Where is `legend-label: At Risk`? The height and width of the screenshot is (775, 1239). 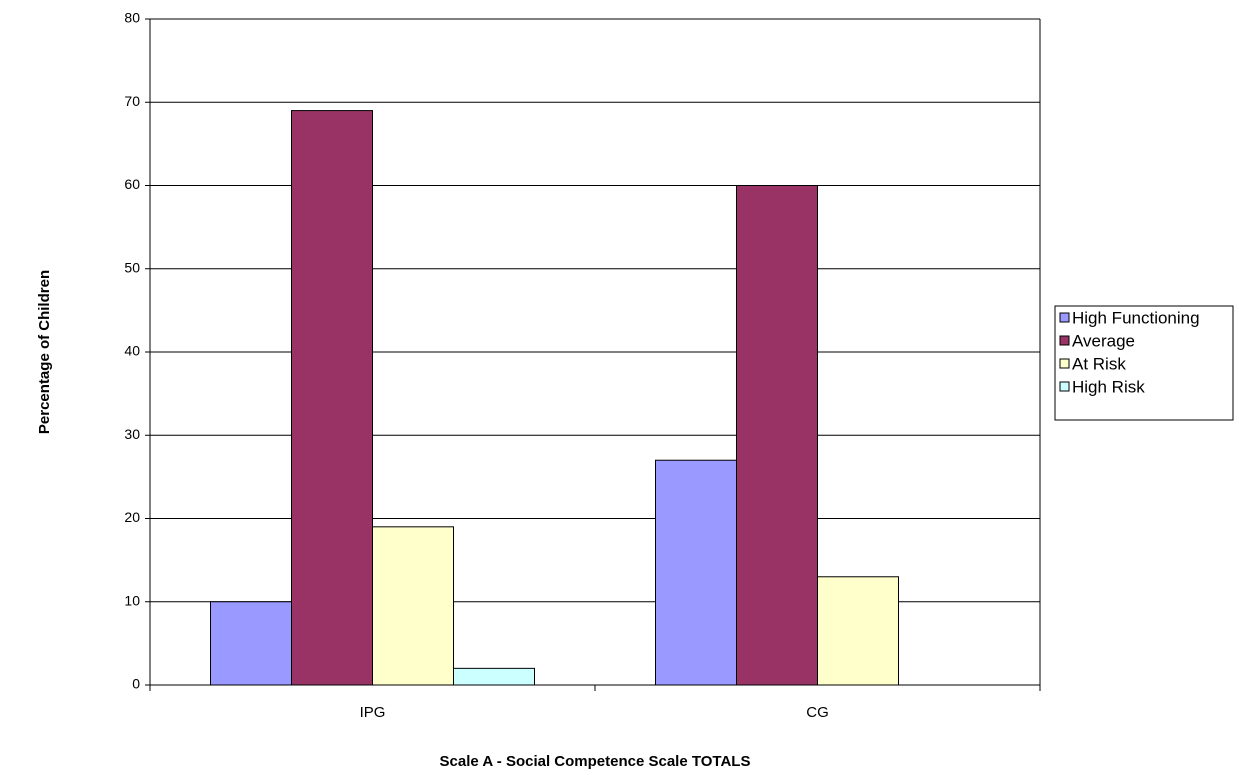 legend-label: At Risk is located at coordinates (1099, 363).